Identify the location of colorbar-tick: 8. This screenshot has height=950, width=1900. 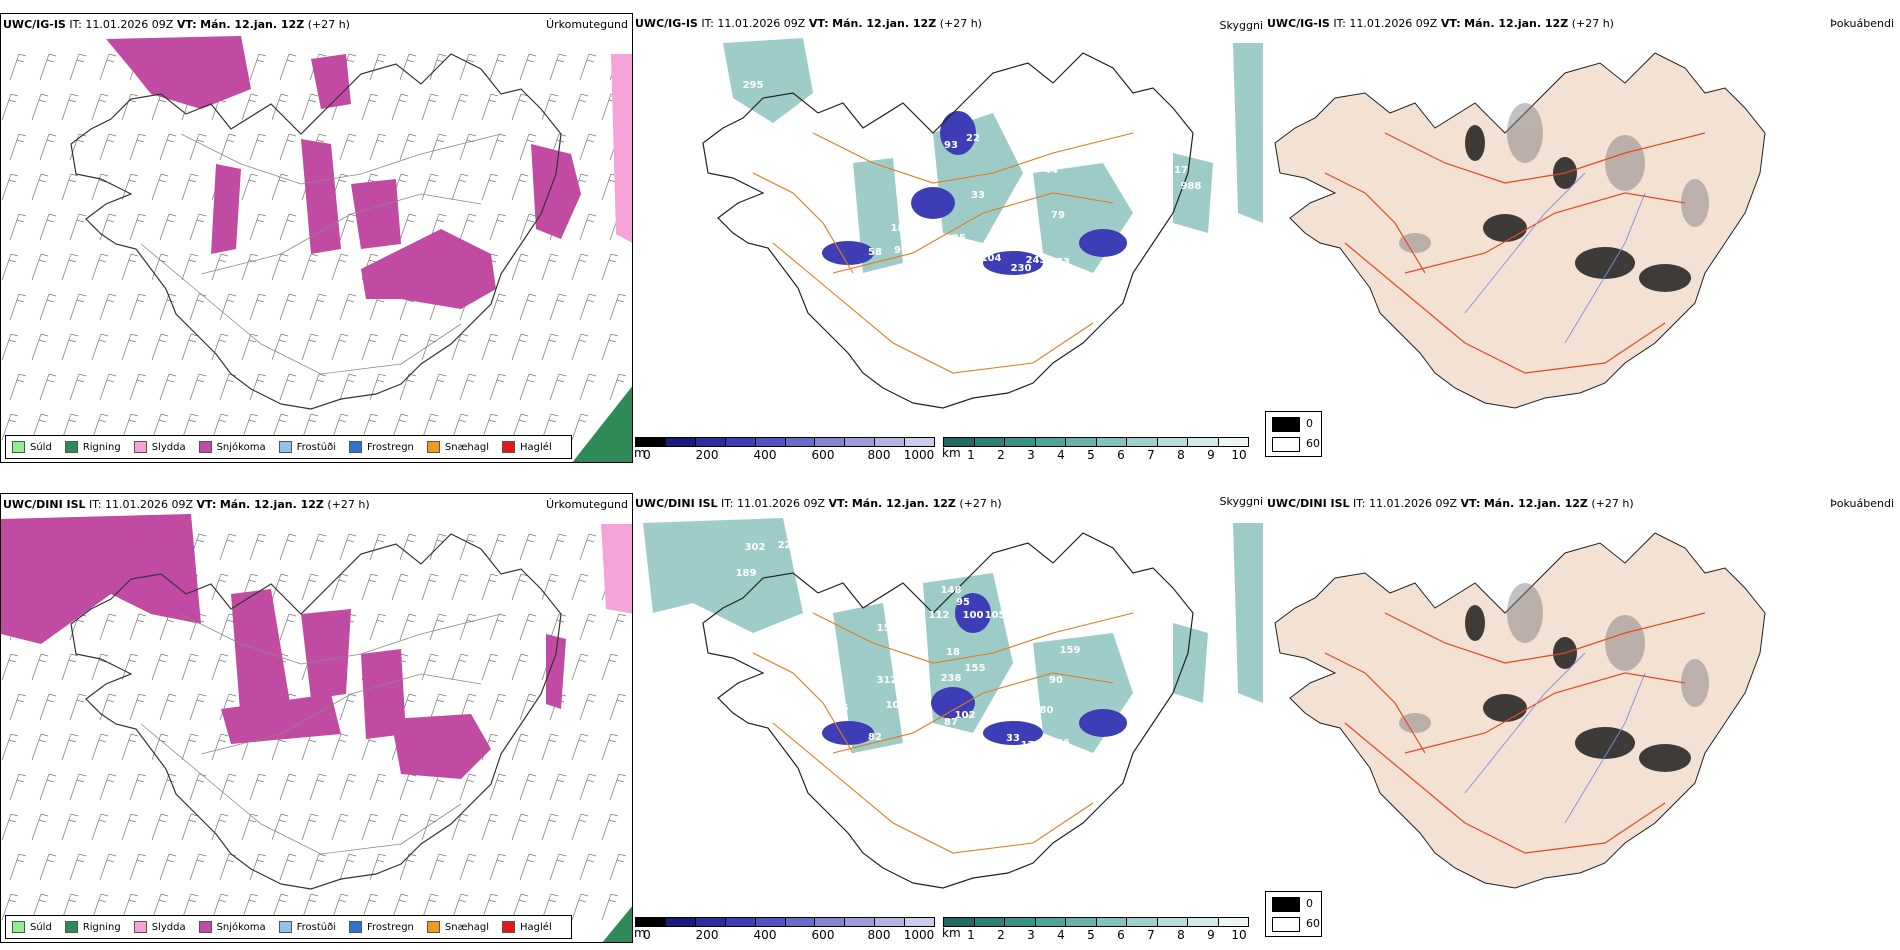
(1181, 455).